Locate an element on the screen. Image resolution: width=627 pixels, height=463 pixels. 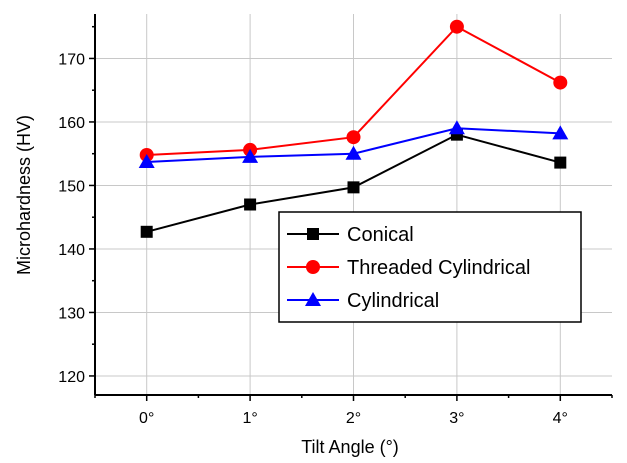
y-axis-title: Microhardness (HV) is located at coordinates (24, 195).